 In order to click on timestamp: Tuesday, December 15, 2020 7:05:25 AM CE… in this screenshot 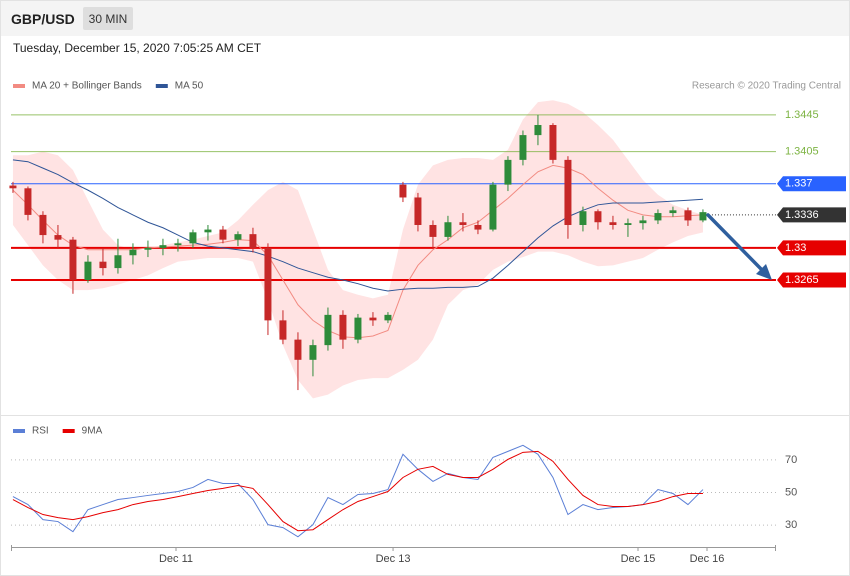, I will do `click(137, 48)`.